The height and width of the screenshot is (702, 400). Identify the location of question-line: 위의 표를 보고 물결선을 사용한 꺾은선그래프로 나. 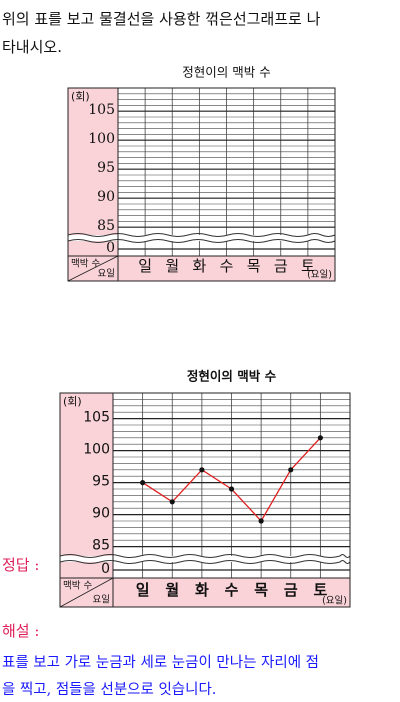
(161, 19).